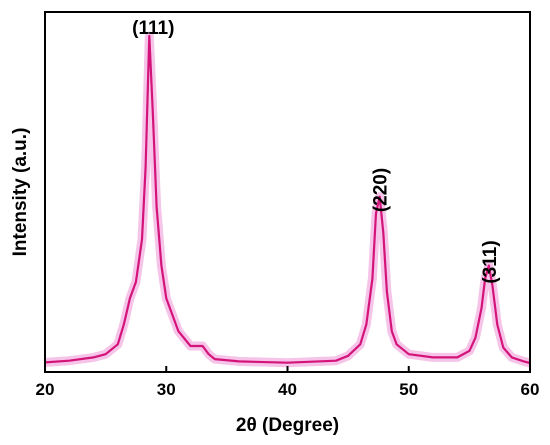 Image resolution: width=550 pixels, height=445 pixels. What do you see at coordinates (287, 425) in the screenshot?
I see `x-axis-label: 2θ (Degree)` at bounding box center [287, 425].